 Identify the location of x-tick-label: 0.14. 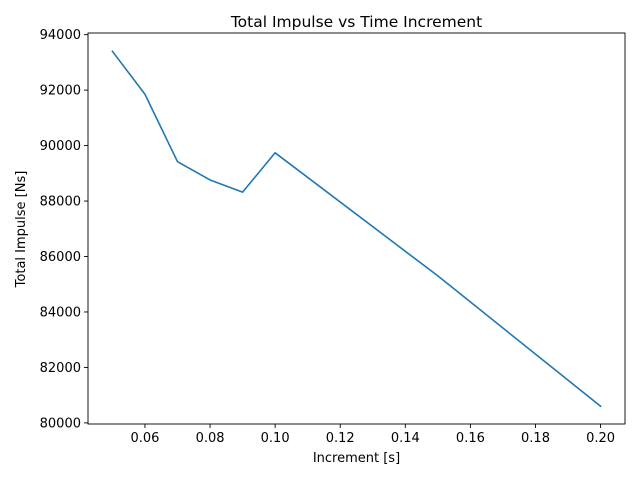
(405, 438).